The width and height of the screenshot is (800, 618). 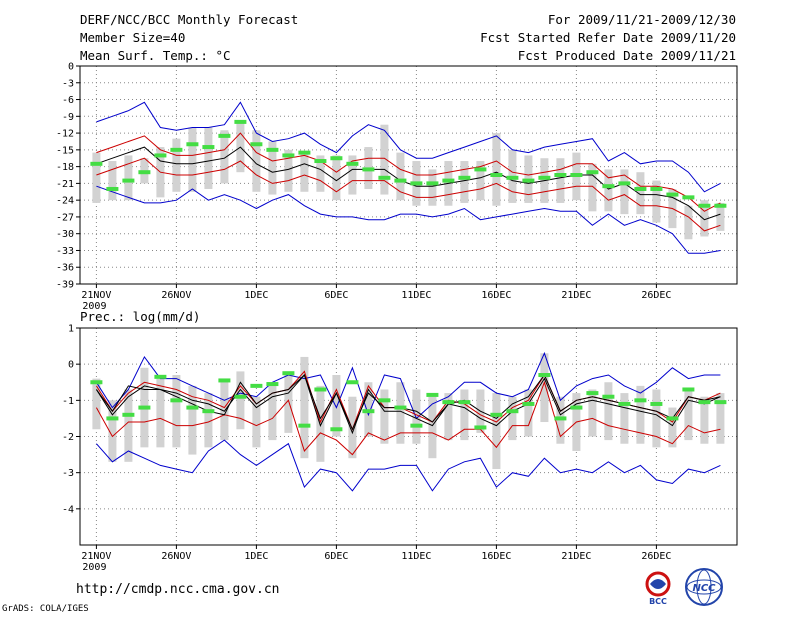 I want to click on x-tick-label: 16DEC, so click(x=496, y=295).